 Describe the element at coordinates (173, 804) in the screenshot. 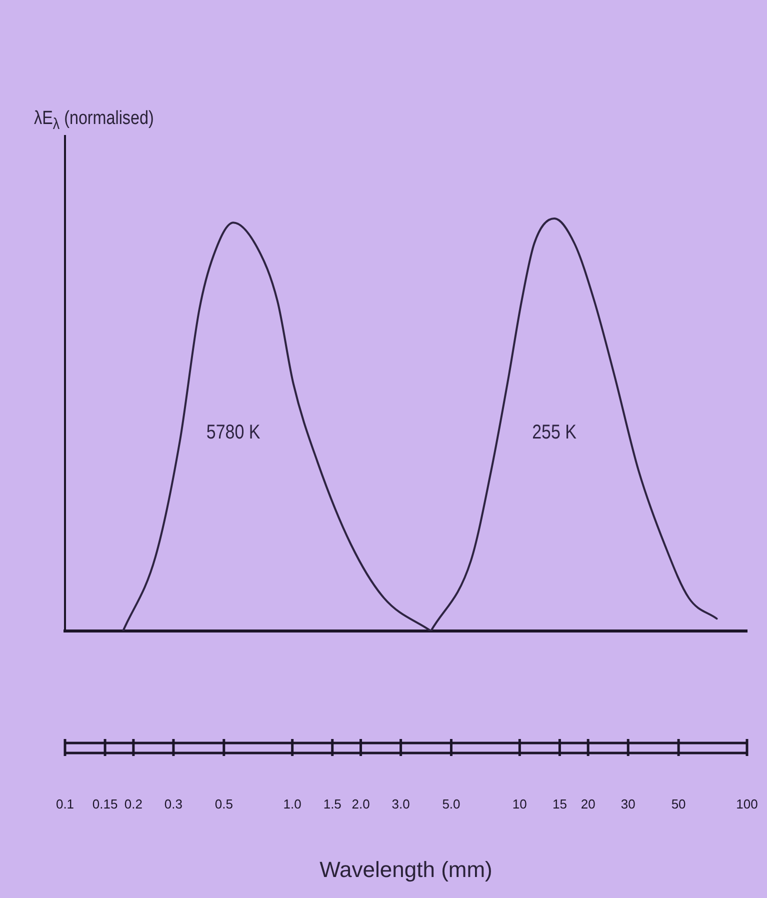

I see `x-tick-label: 0.3` at that location.